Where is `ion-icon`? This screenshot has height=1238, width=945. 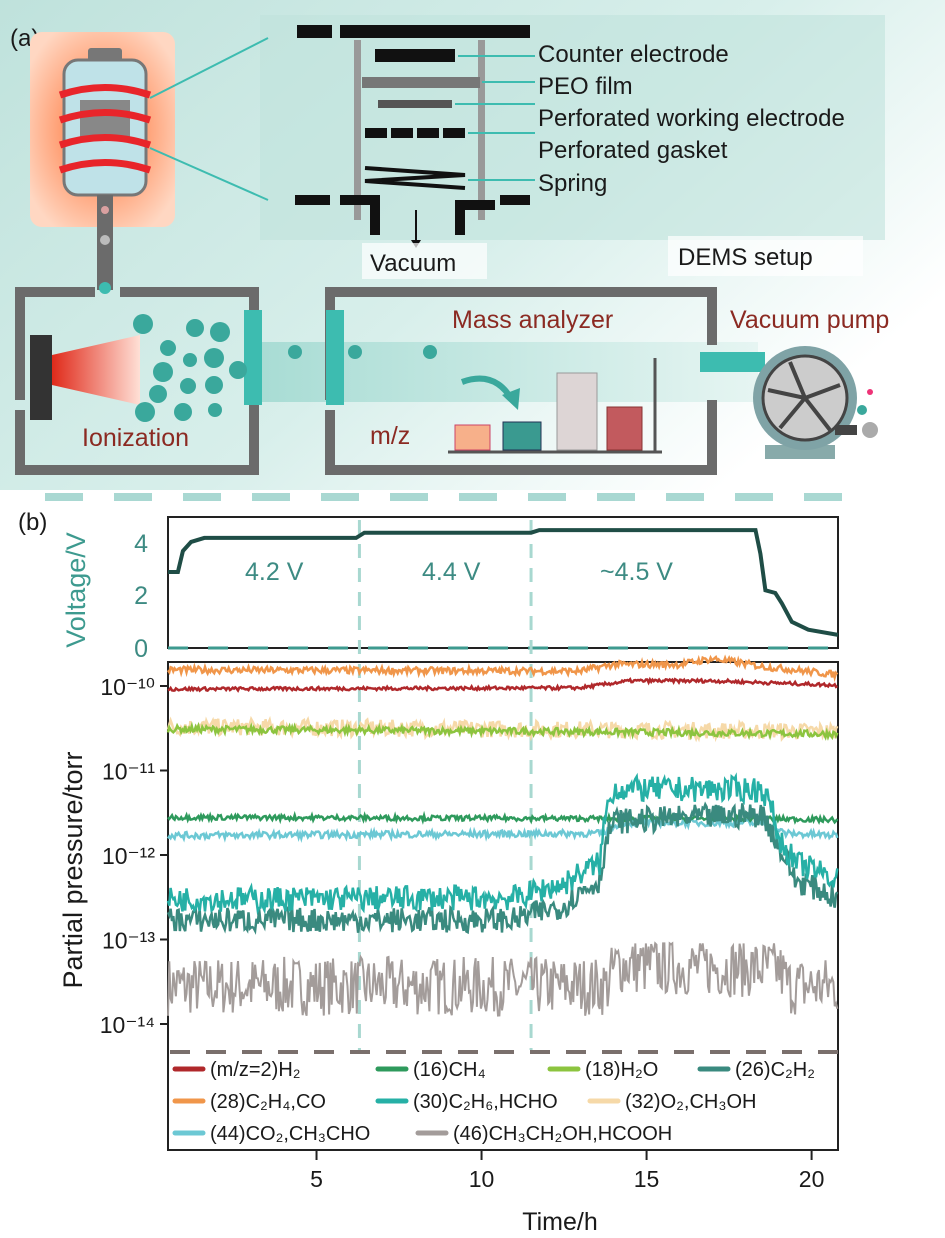 ion-icon is located at coordinates (295, 352).